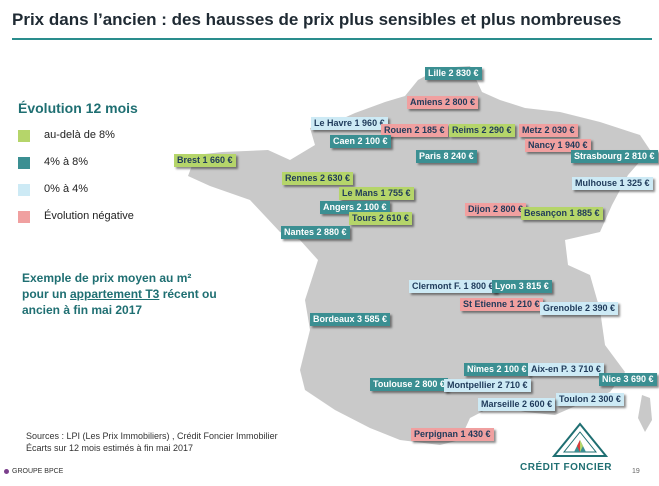 The width and height of the screenshot is (659, 486). Describe the element at coordinates (537, 404) in the screenshot. I see `city-price: 2 600 €` at that location.